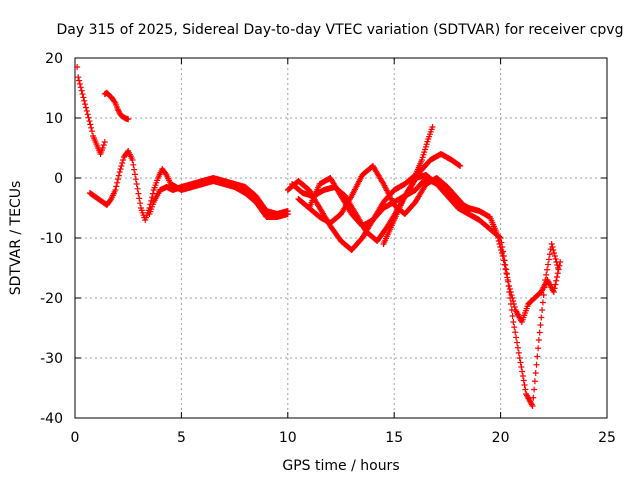 The image size is (640, 480). What do you see at coordinates (394, 438) in the screenshot?
I see `x-tick-label: 15` at bounding box center [394, 438].